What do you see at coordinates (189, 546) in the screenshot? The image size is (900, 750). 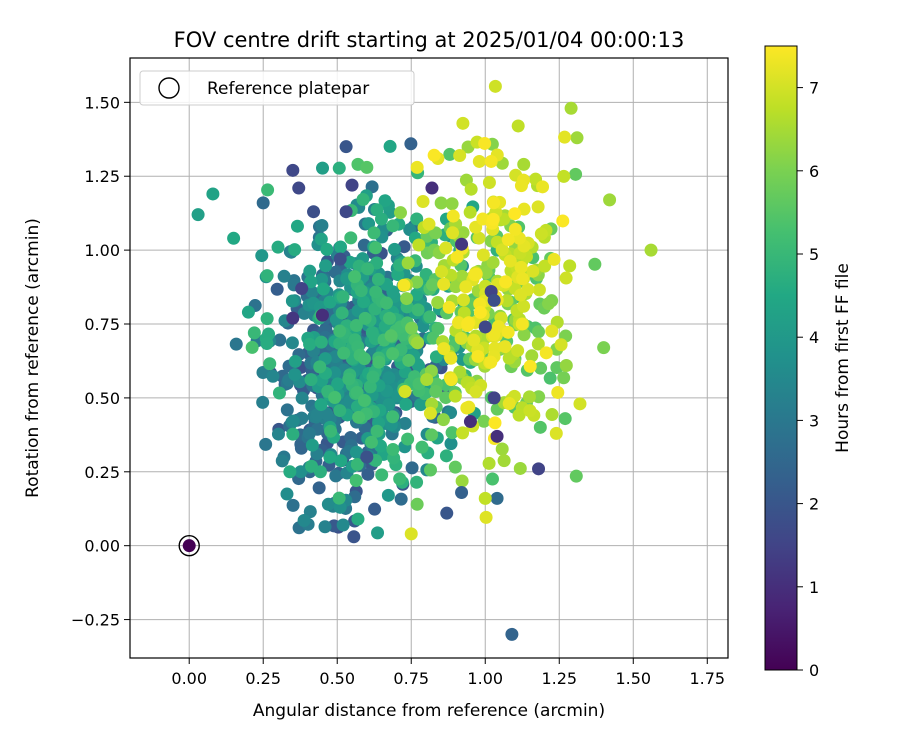 I see `reference-point-fill` at bounding box center [189, 546].